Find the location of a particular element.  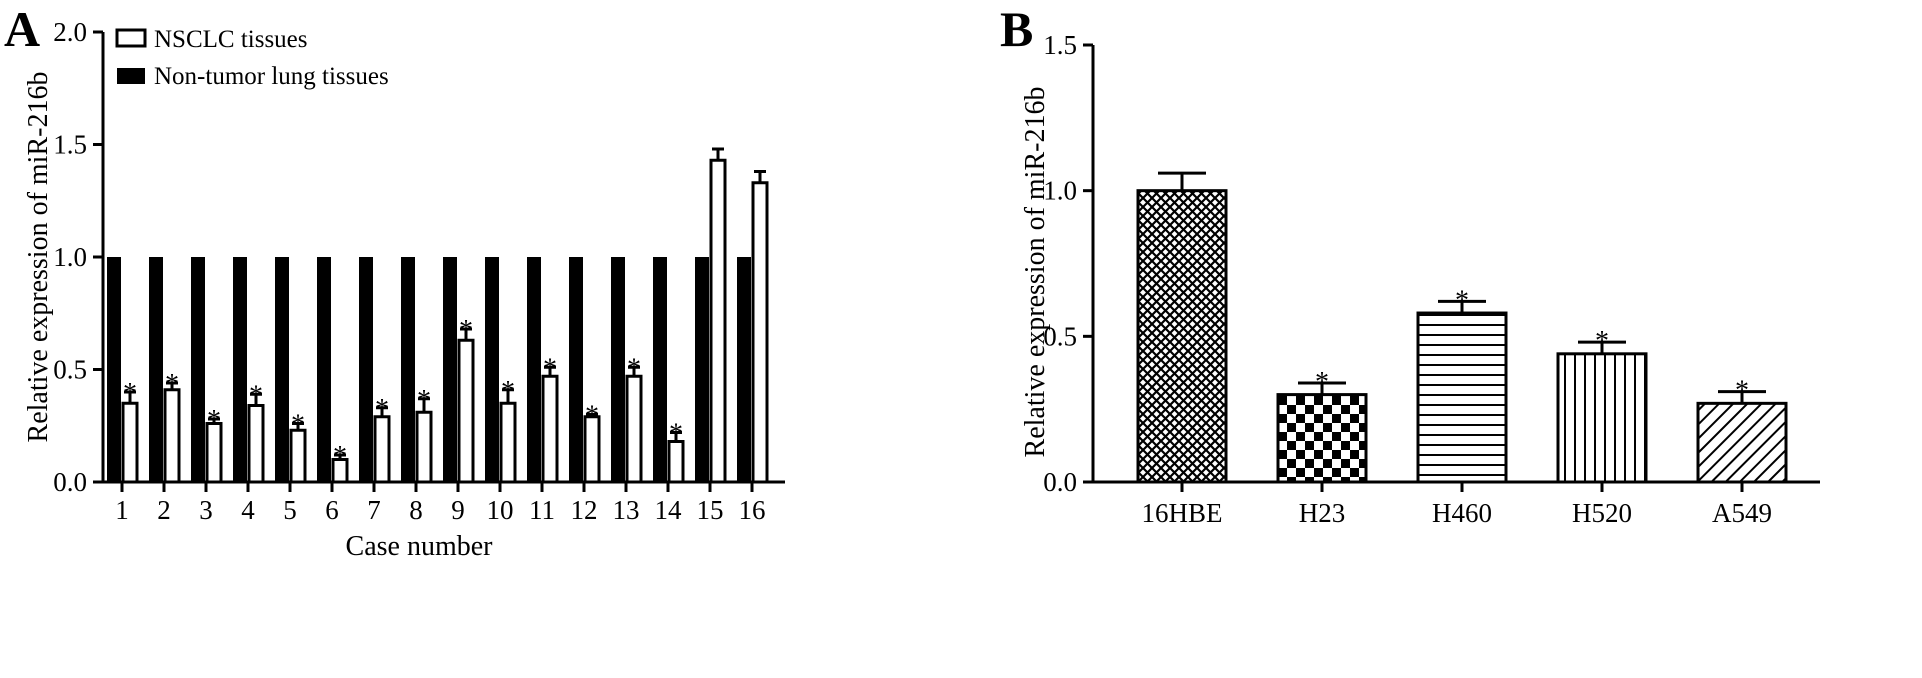

x-tick-label: 10 is located at coordinates (500, 510).